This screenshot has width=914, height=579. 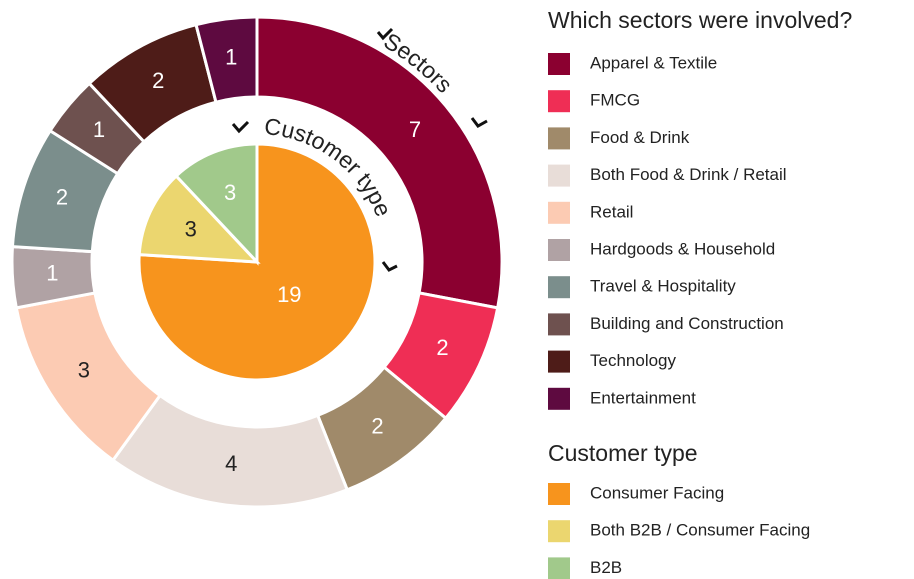 What do you see at coordinates (231, 463) in the screenshot?
I see `slice-label: 4` at bounding box center [231, 463].